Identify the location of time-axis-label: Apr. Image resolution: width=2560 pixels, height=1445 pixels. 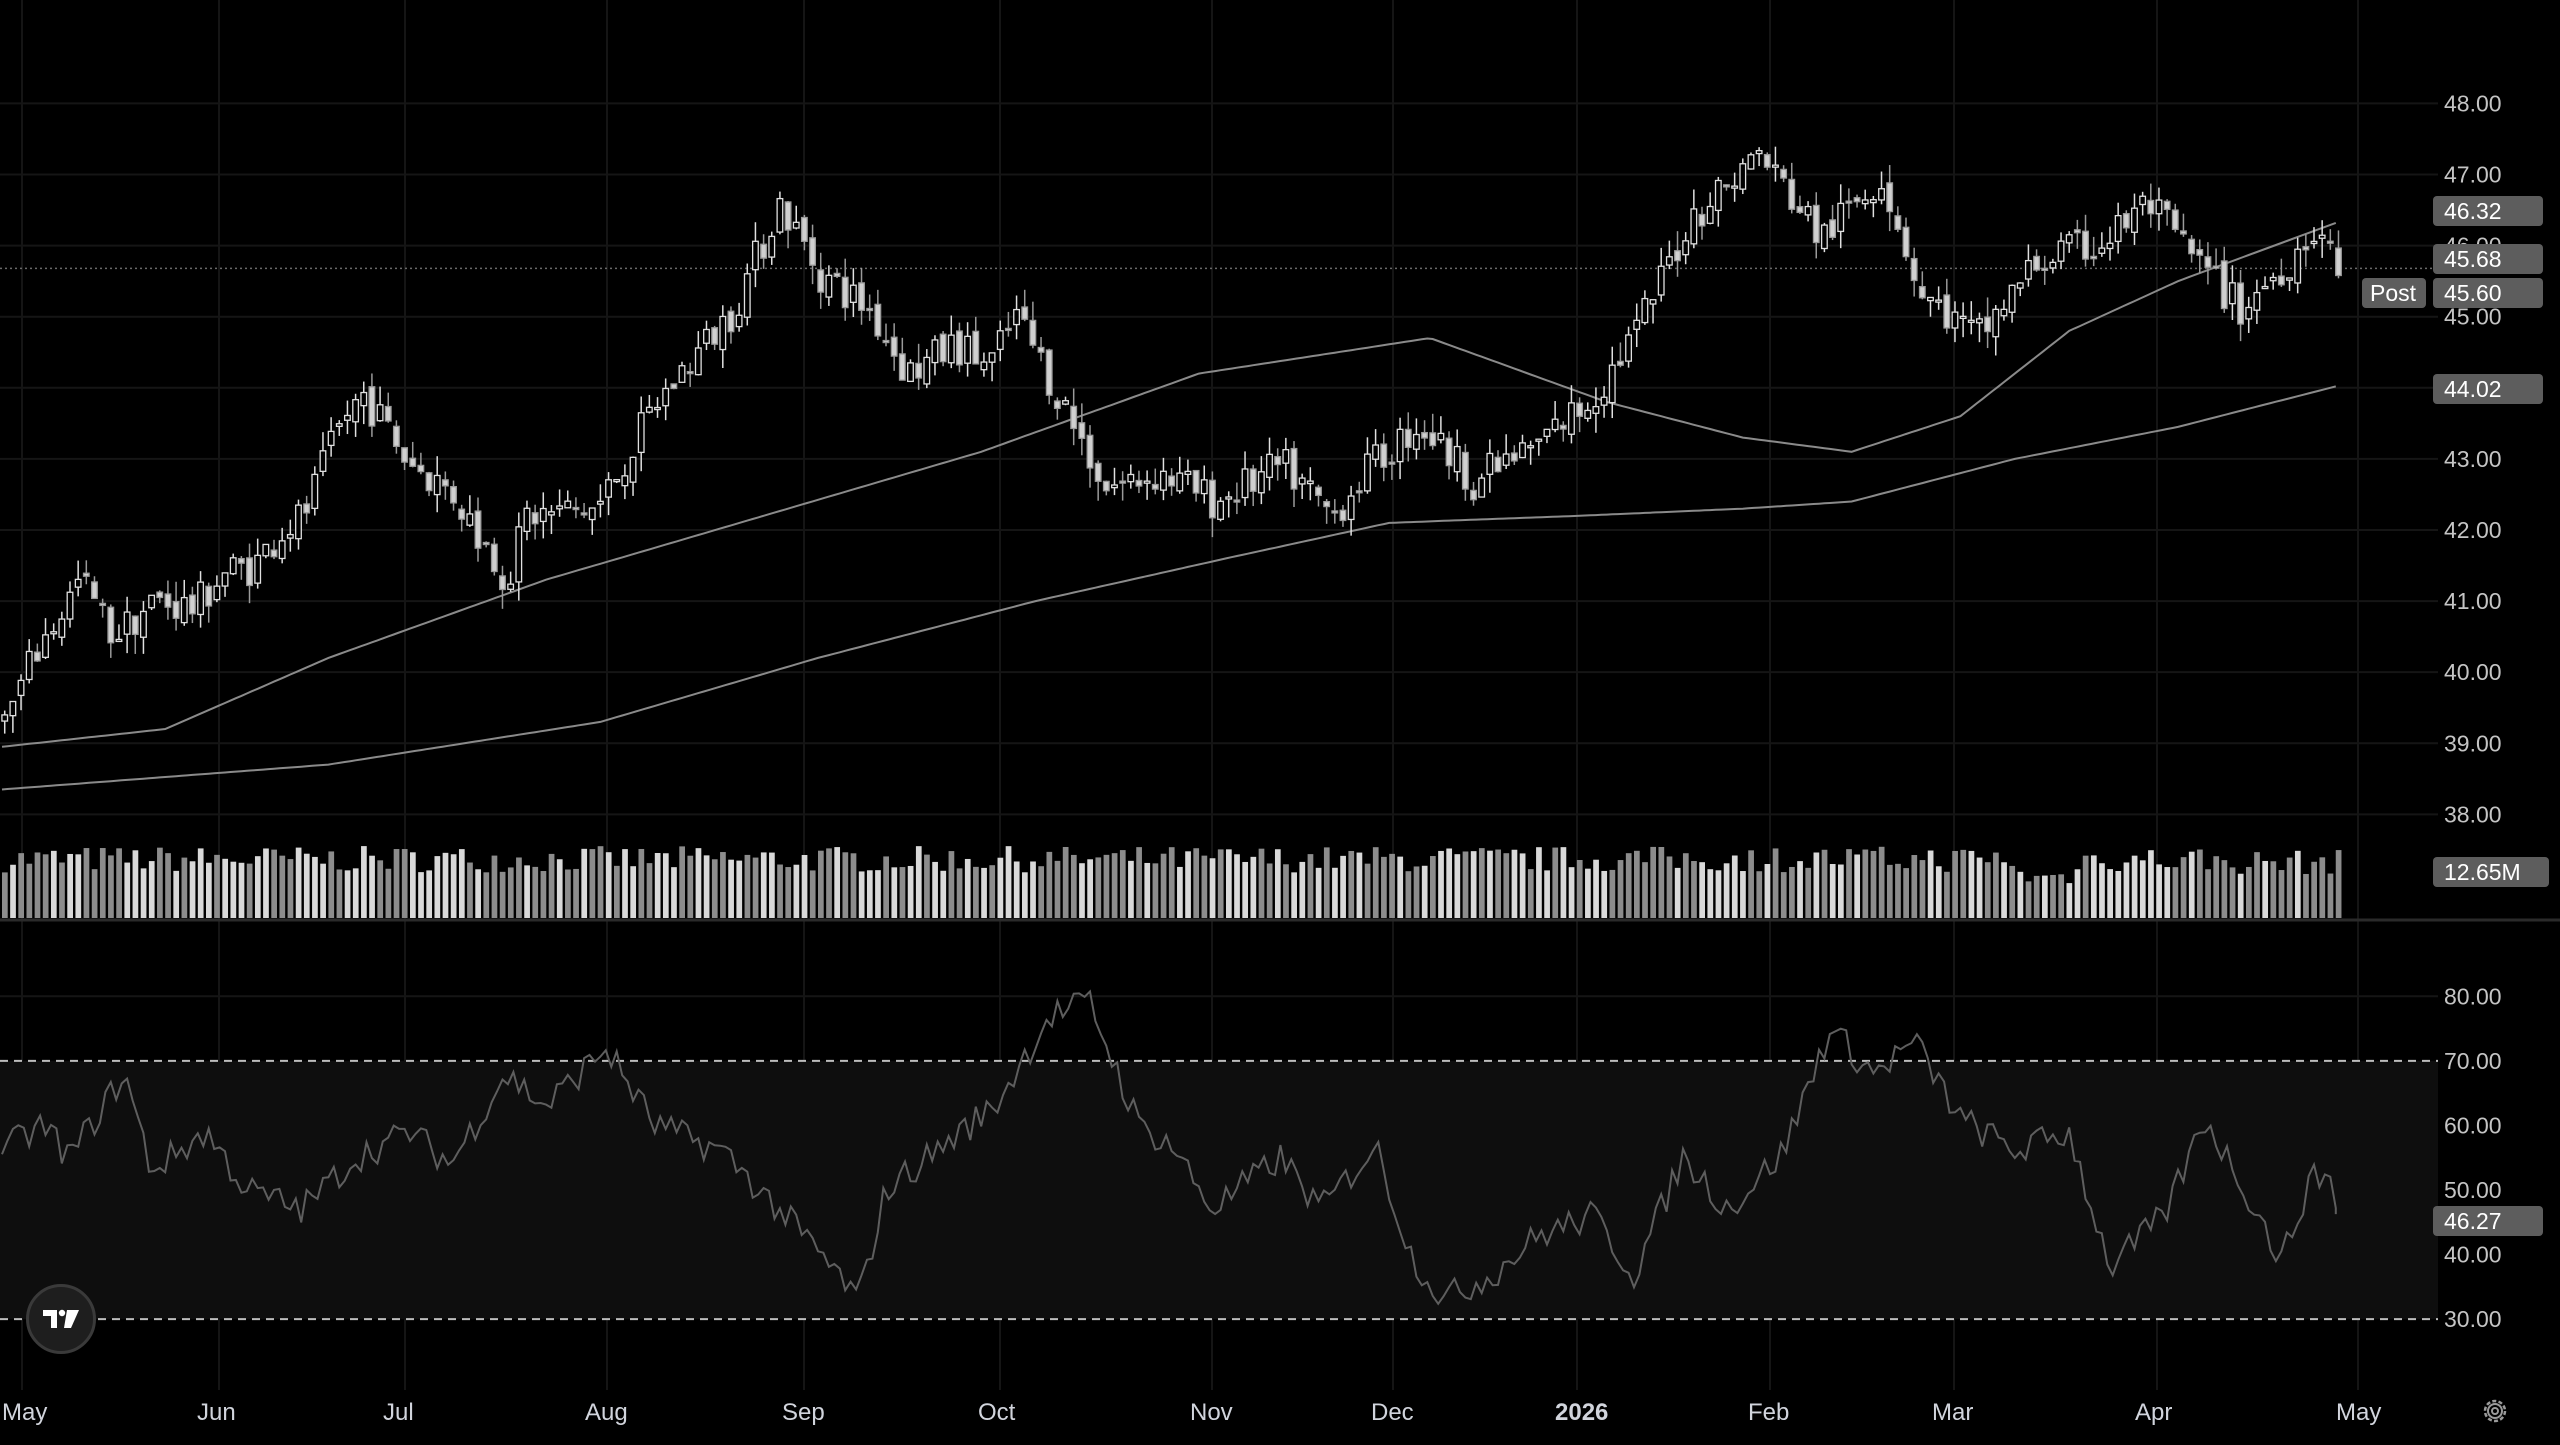
(2153, 1412).